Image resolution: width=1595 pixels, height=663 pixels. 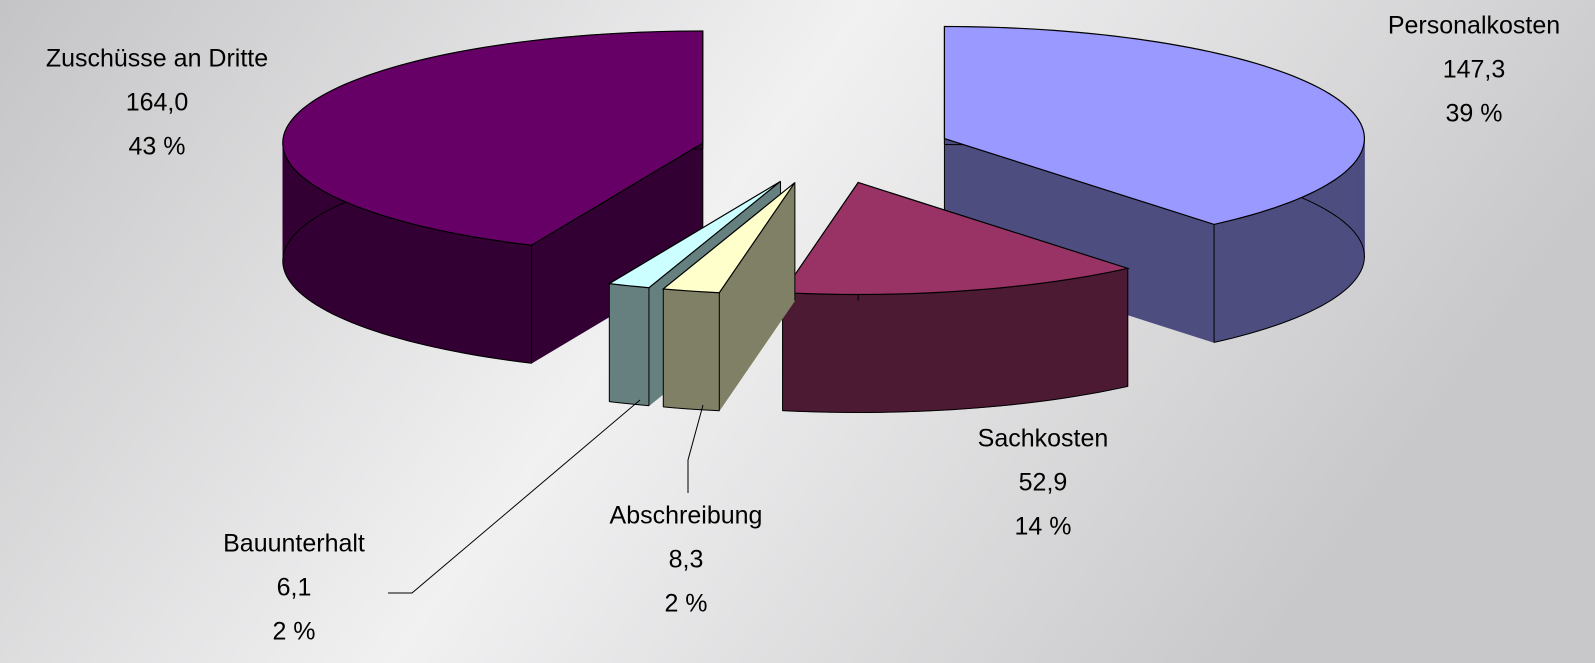 I want to click on slice-sides, so click(x=729, y=296).